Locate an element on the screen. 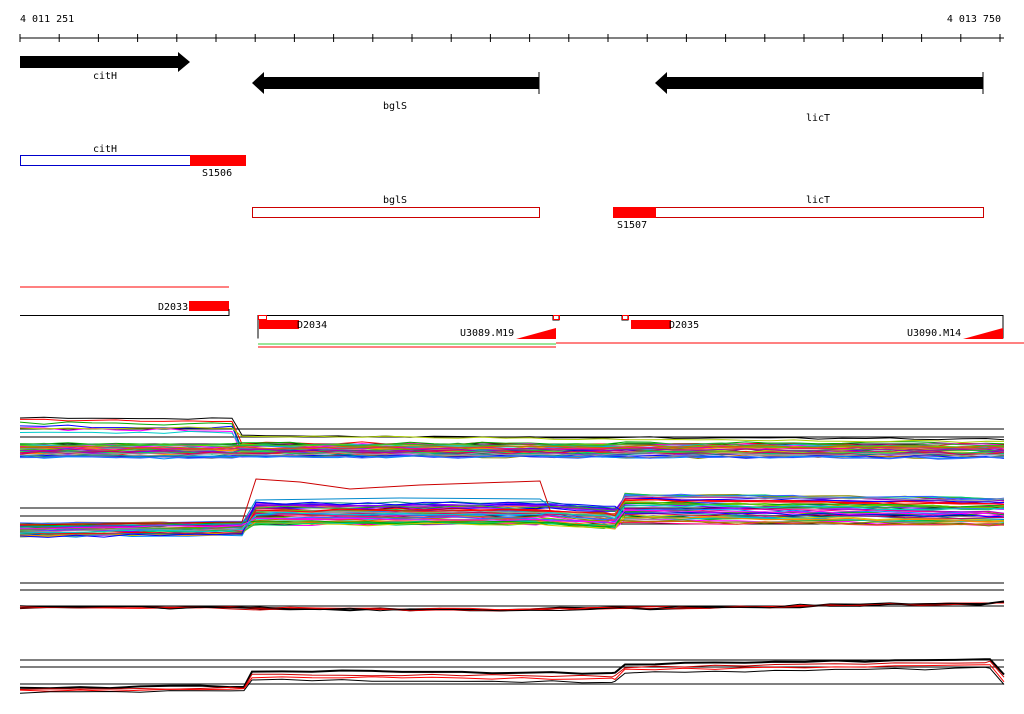 The image size is (1024, 714). coordinate-ruler: 4 011 251 4 013 750 is located at coordinates (511, 28).